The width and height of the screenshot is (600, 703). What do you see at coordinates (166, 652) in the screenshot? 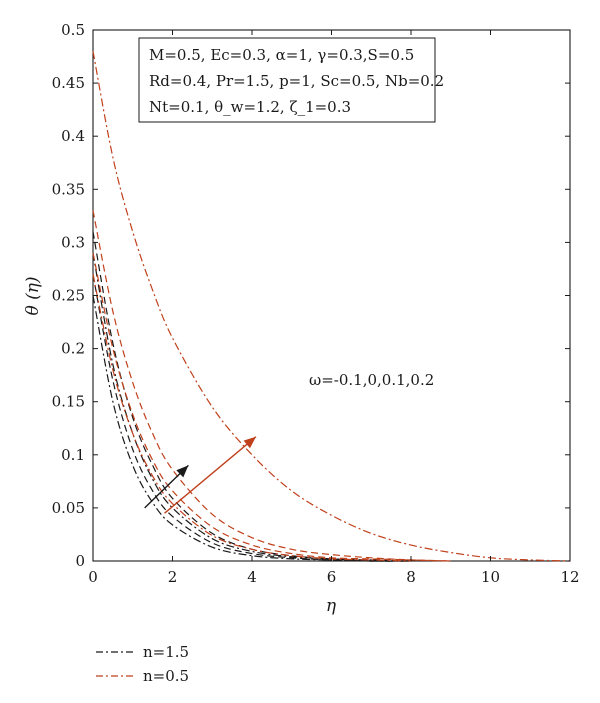
I see `legend-label-n1-5: n=1.5` at bounding box center [166, 652].